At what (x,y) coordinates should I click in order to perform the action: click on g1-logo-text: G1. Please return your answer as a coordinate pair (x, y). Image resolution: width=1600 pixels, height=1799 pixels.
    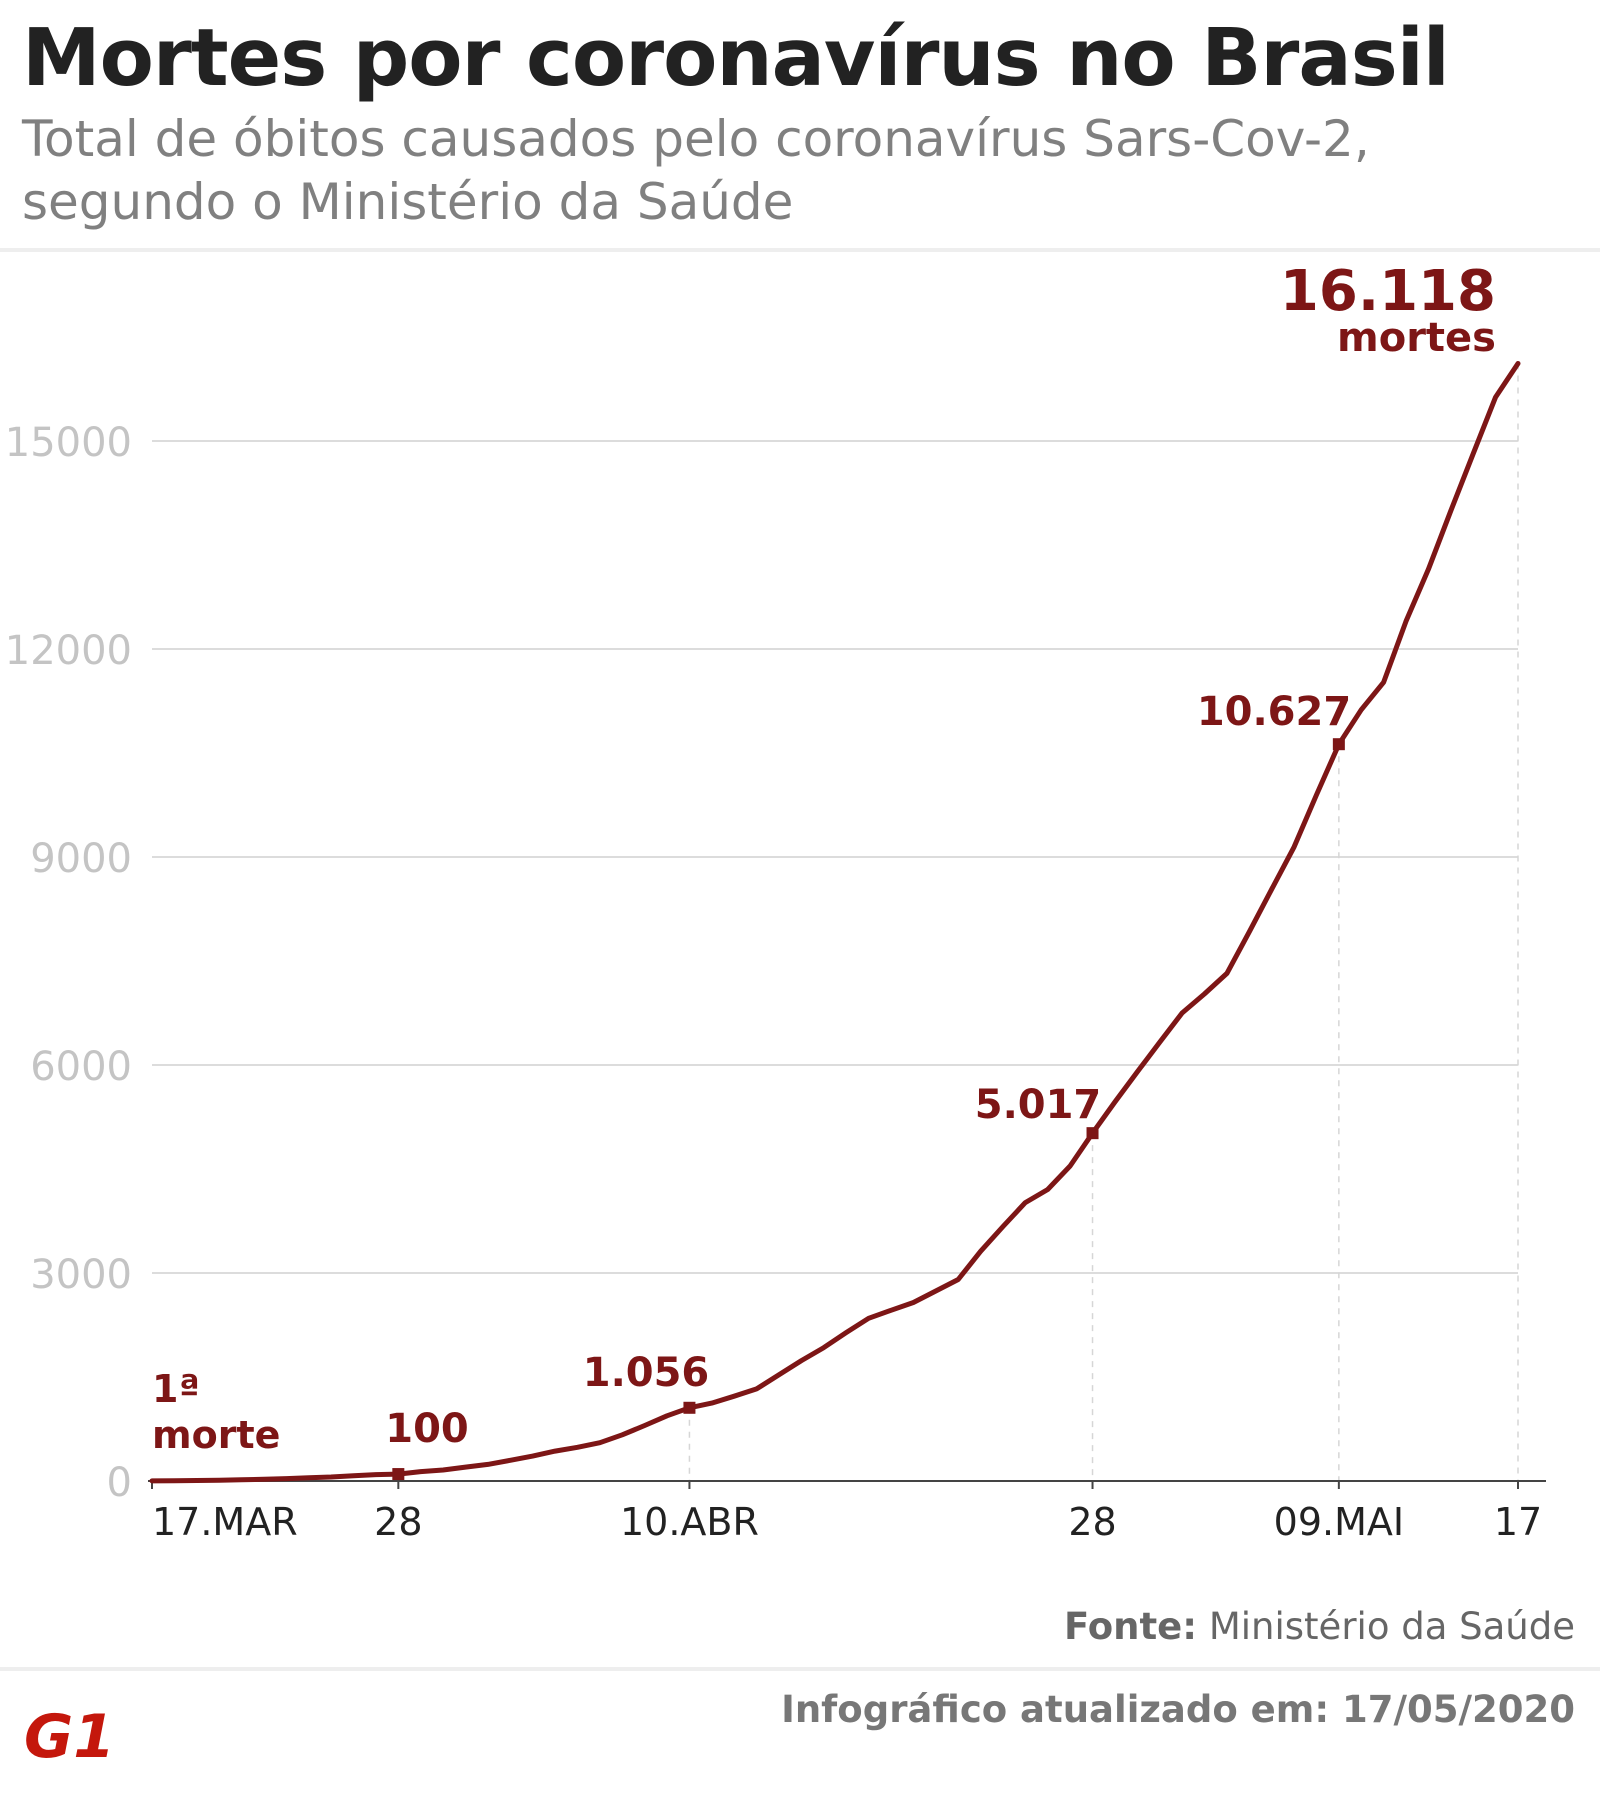
    Looking at the image, I should click on (69, 1733).